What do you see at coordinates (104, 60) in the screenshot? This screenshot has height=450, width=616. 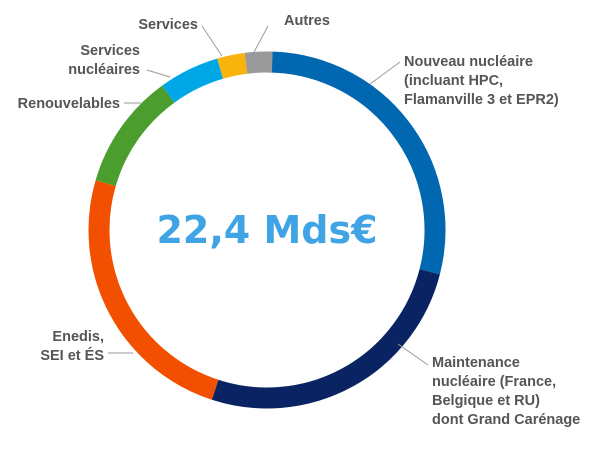 I see `label-services-nucleaires: Services nucléaires` at bounding box center [104, 60].